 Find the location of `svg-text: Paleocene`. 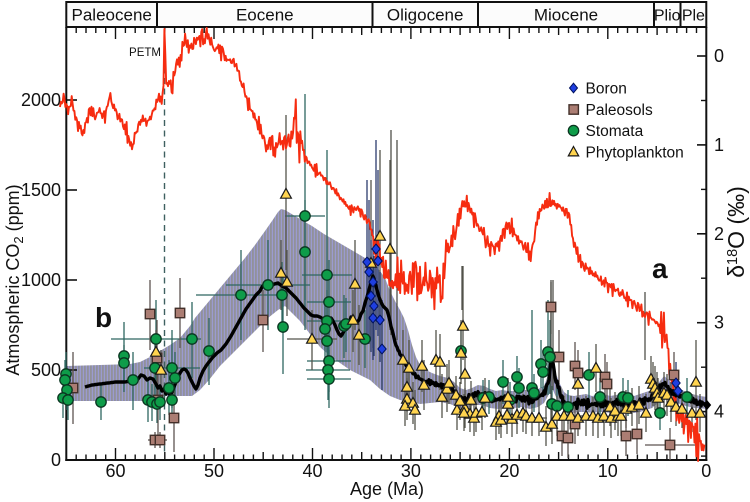

svg-text: Paleocene is located at coordinates (112, 15).